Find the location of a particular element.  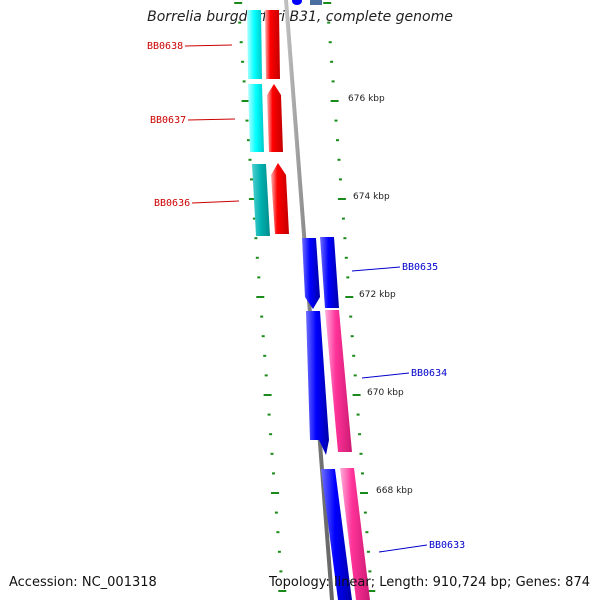

genes-label: Genes: is located at coordinates (538, 582).